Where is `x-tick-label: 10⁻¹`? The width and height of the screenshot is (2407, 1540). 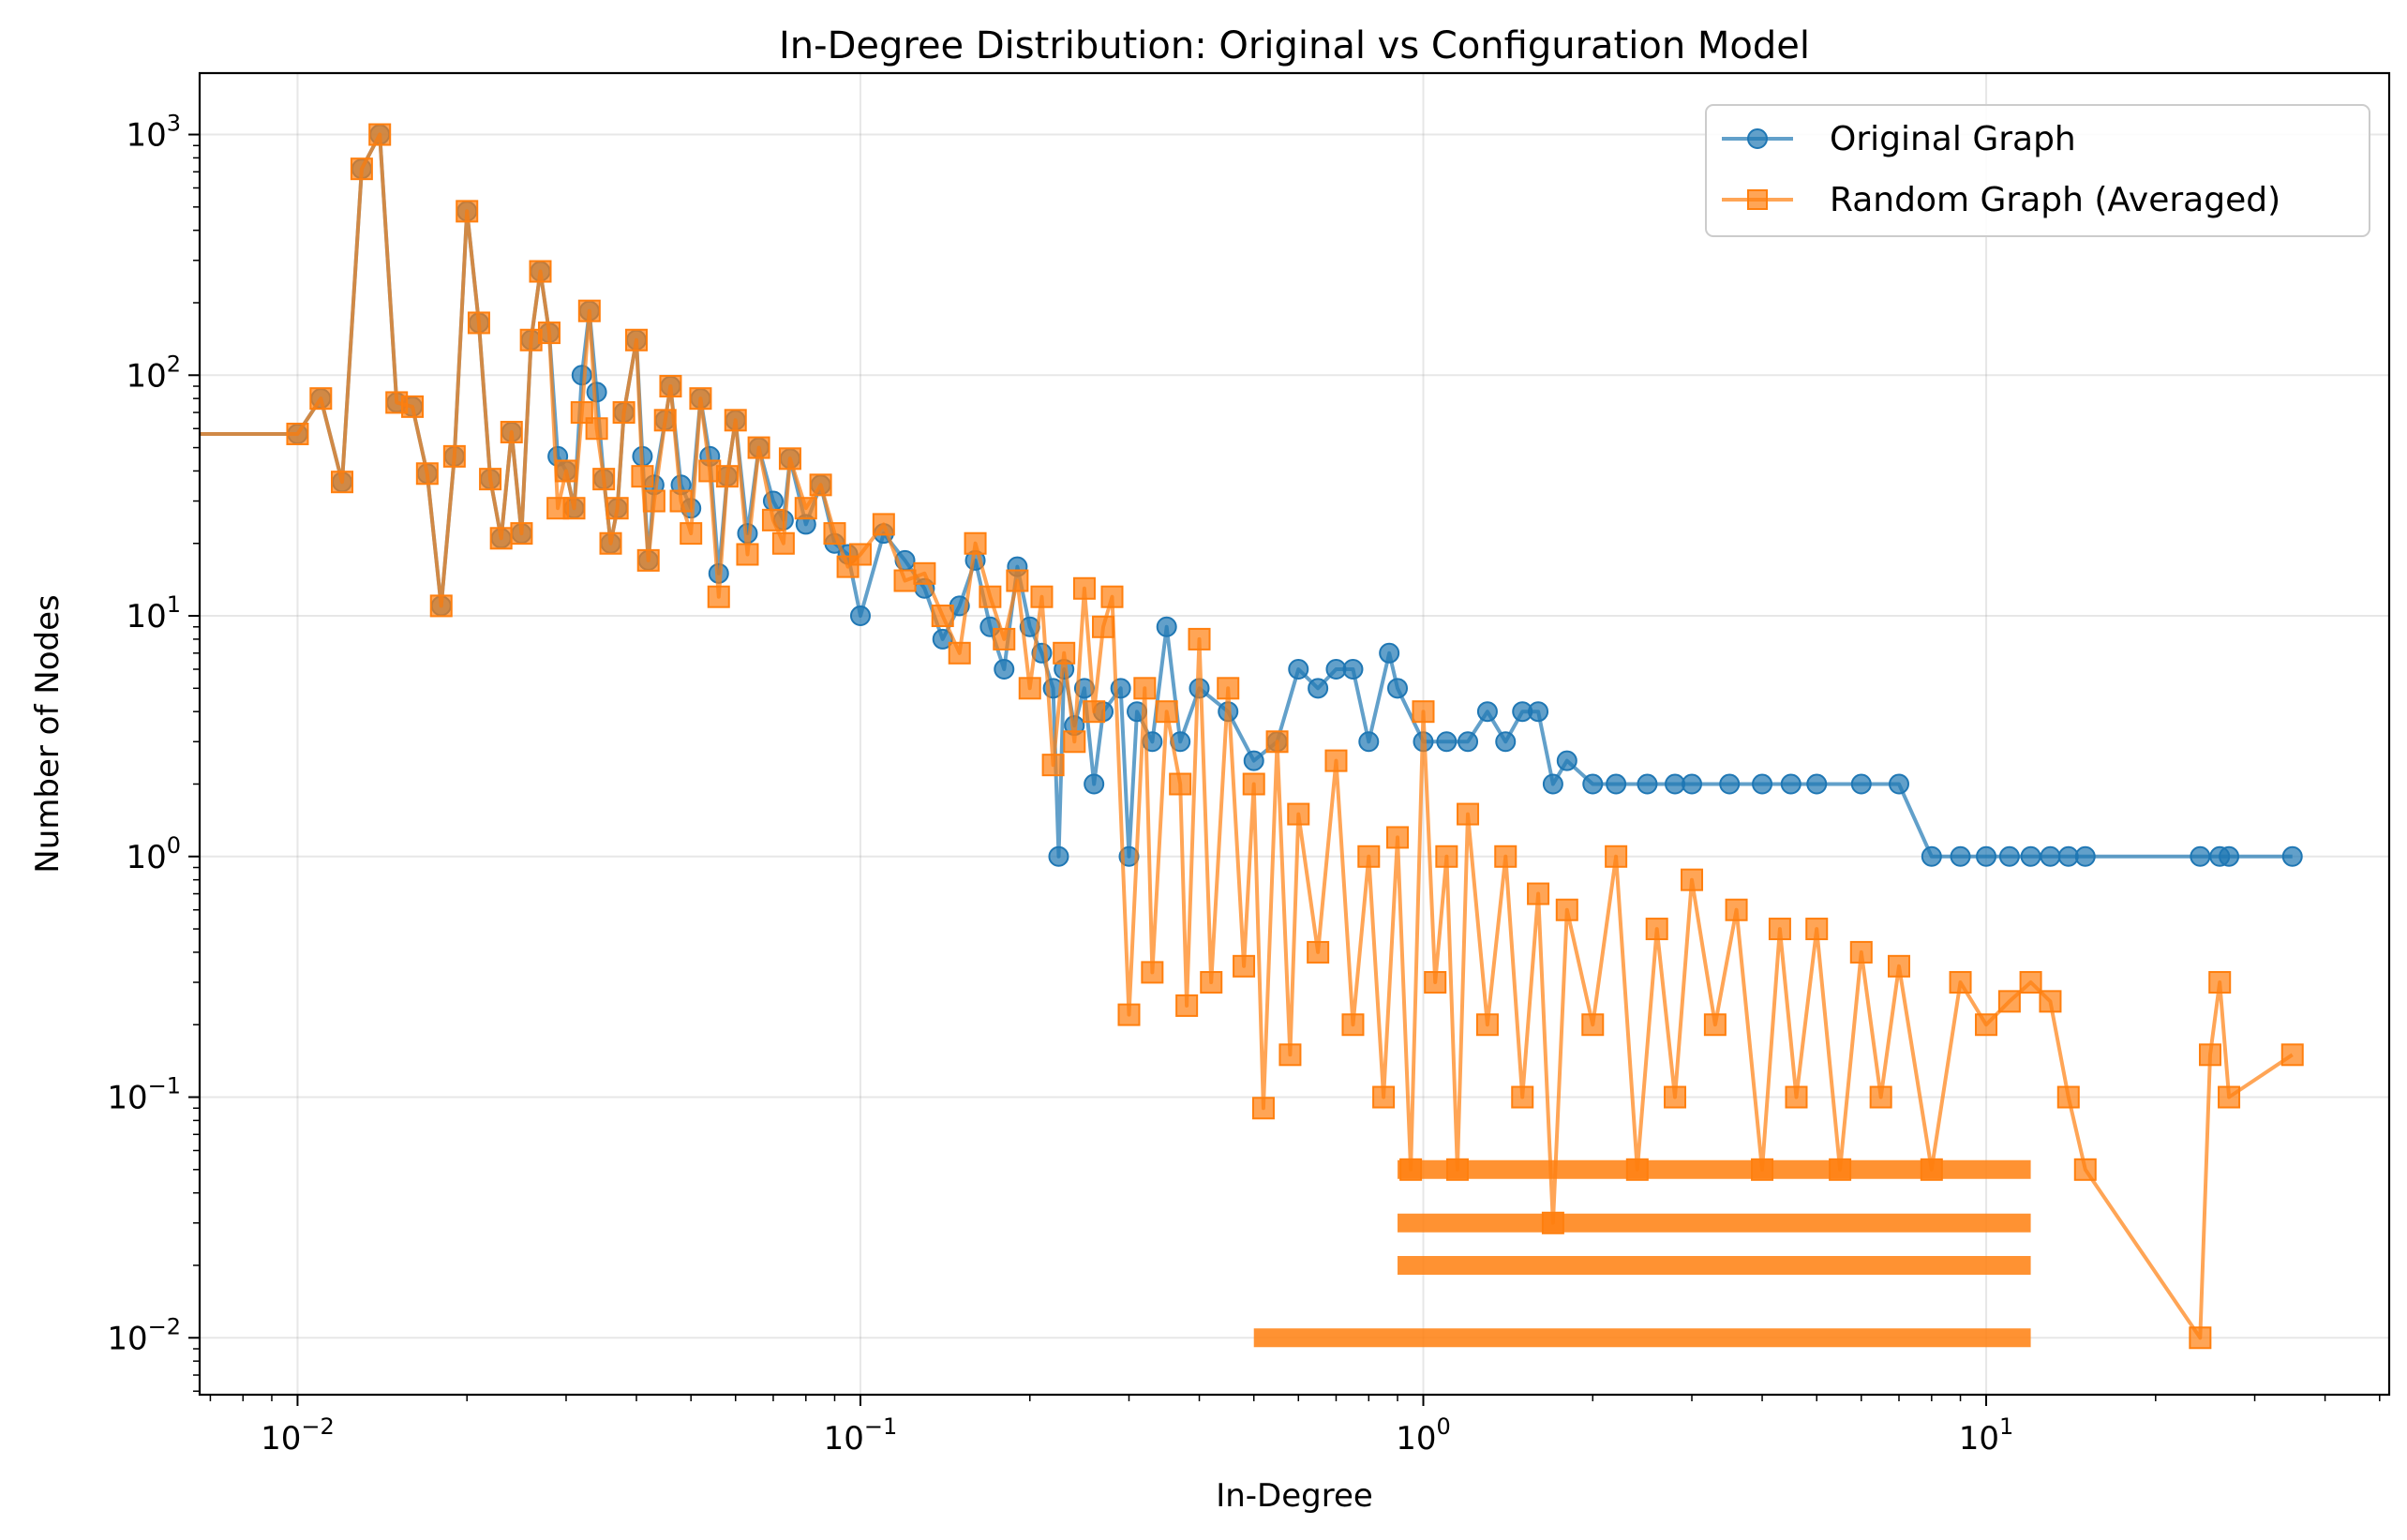 x-tick-label: 10⁻¹ is located at coordinates (861, 1435).